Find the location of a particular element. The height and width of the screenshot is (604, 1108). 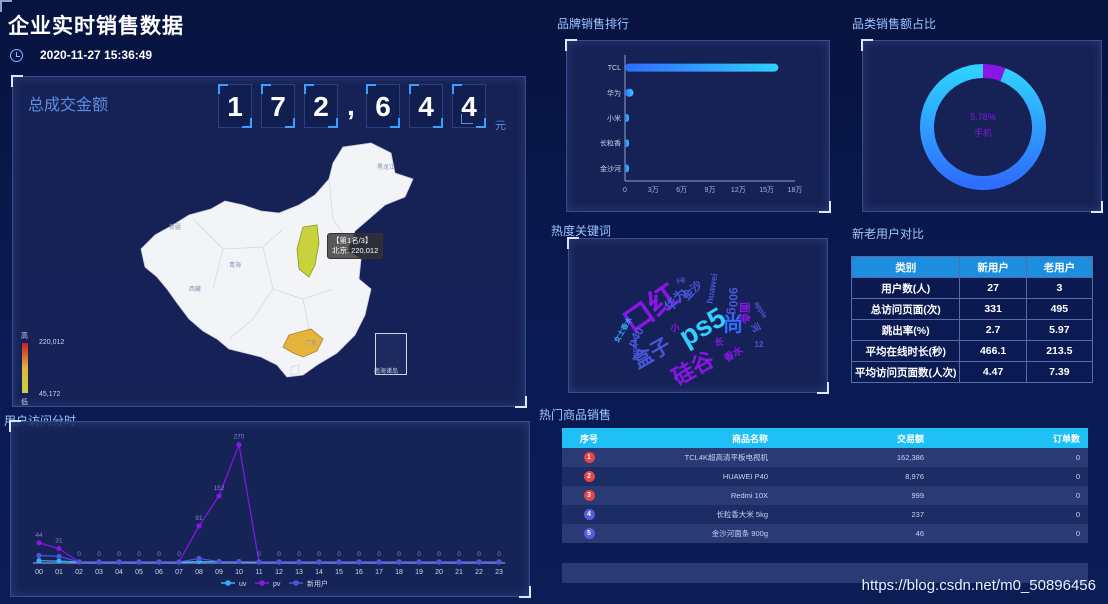

table-cell: 5.97 is located at coordinates (1059, 330).